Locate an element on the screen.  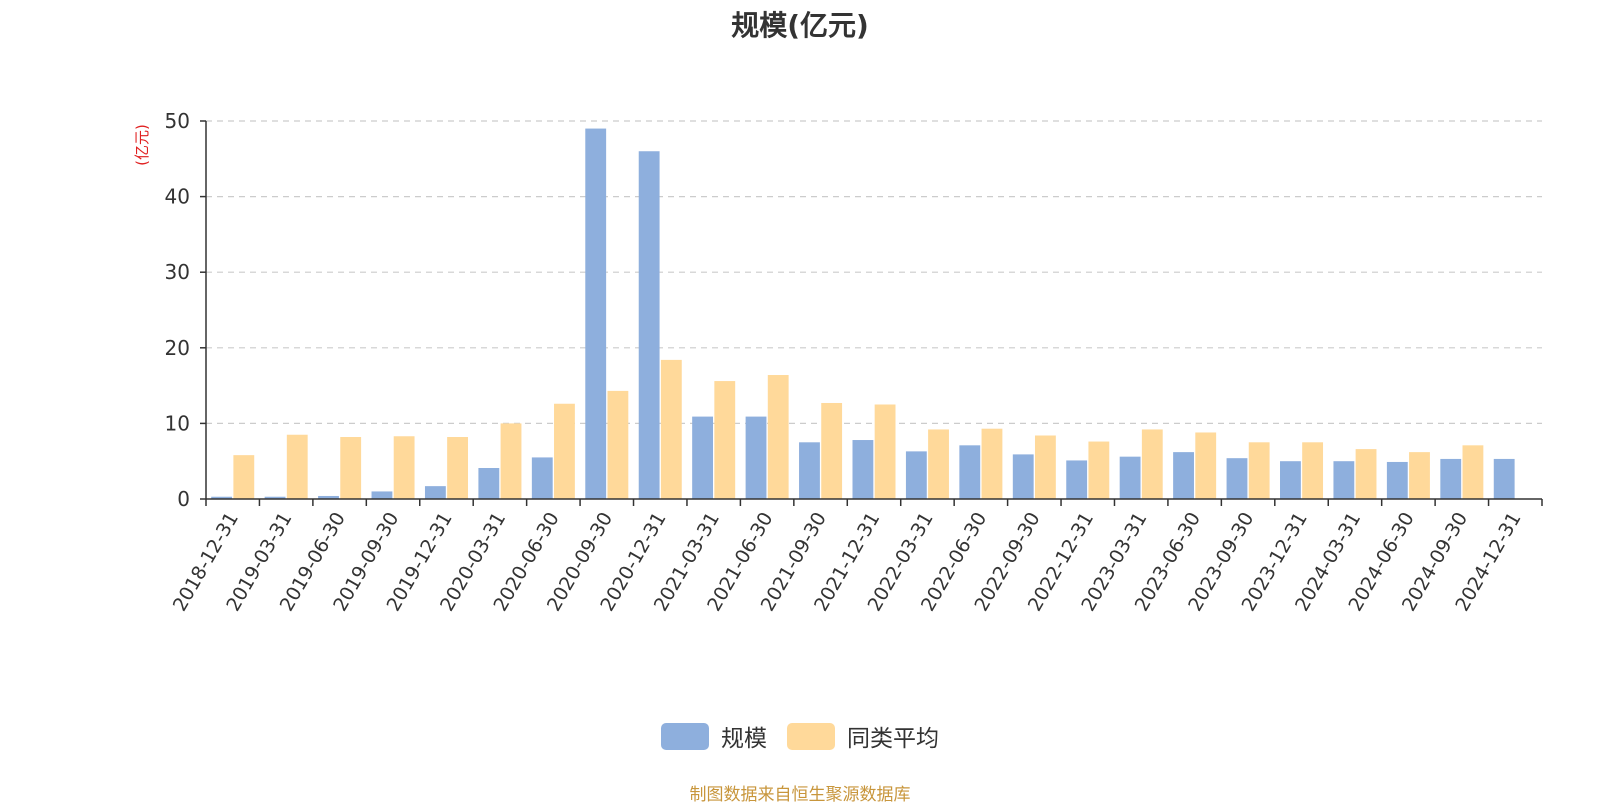
legend-label-scale: 规模 is located at coordinates (744, 739).